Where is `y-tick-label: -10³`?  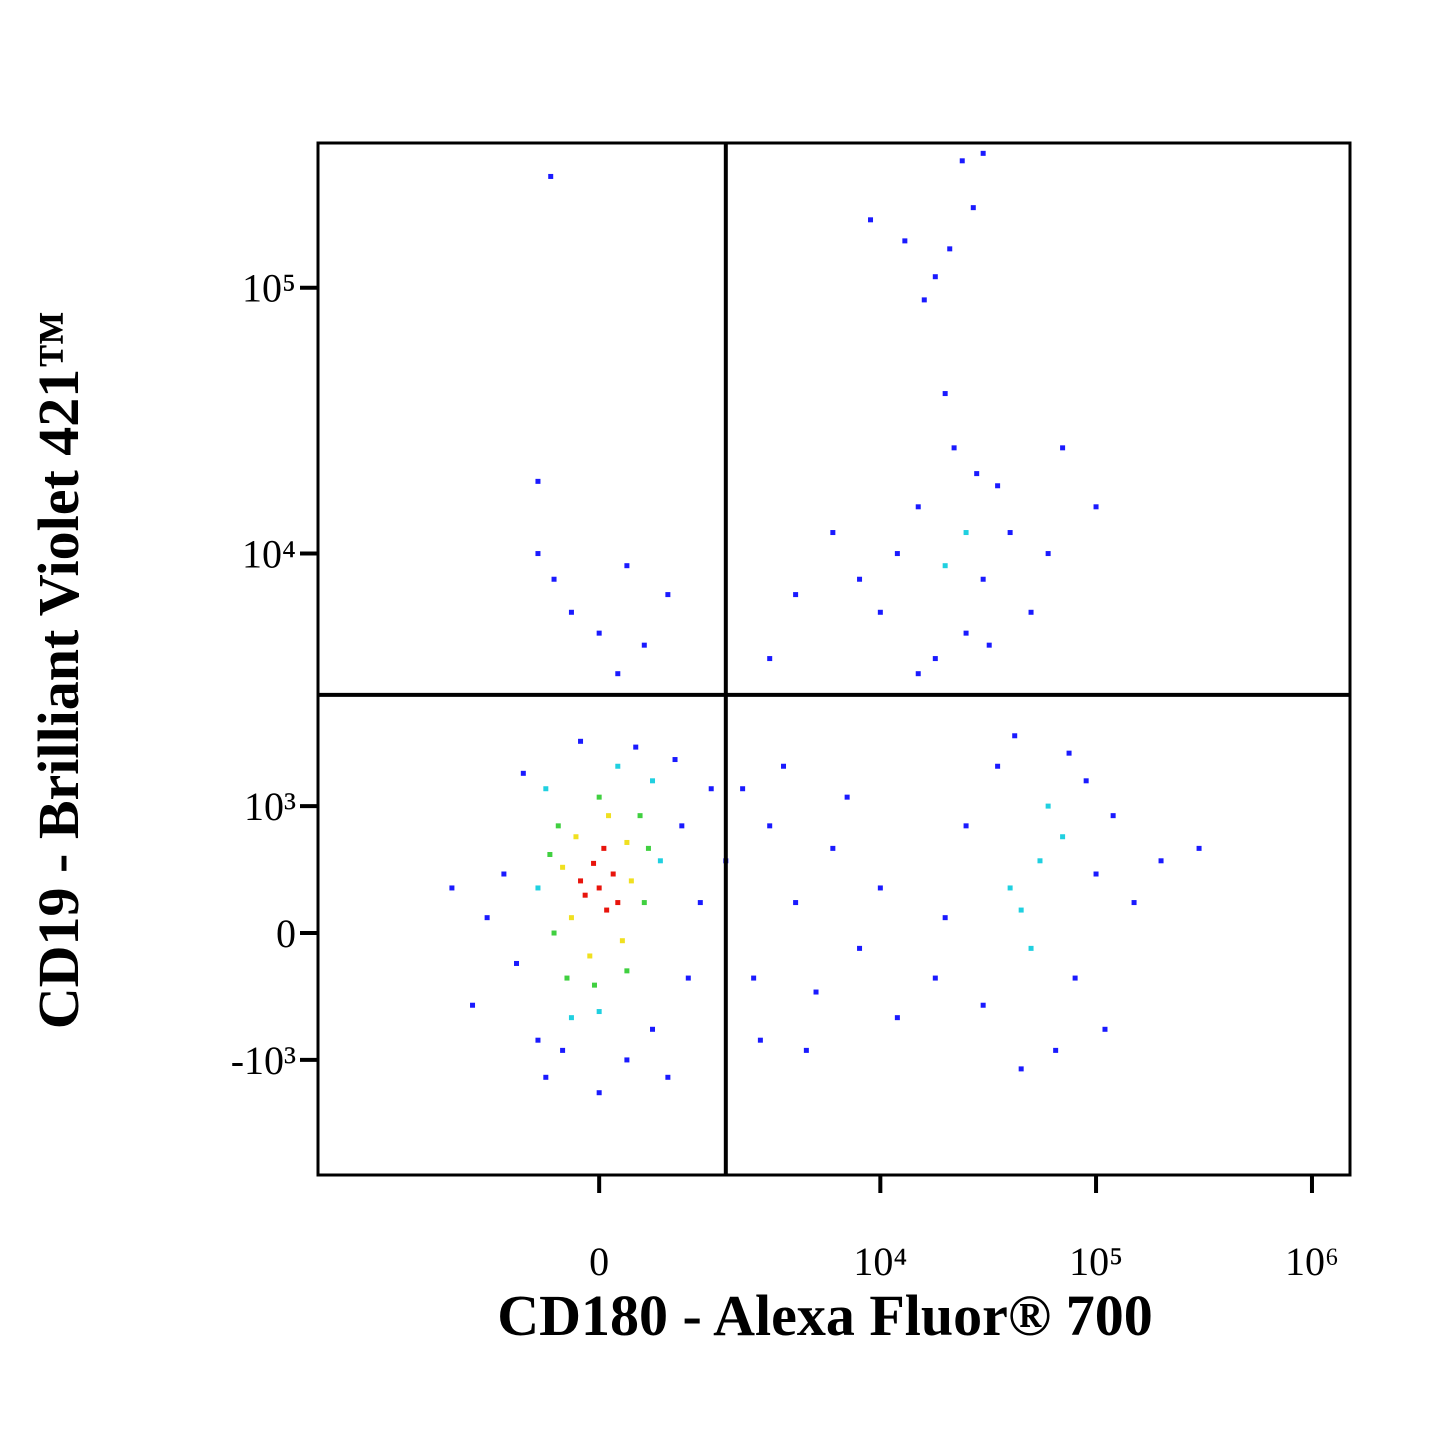 y-tick-label: -10³ is located at coordinates (263, 1060).